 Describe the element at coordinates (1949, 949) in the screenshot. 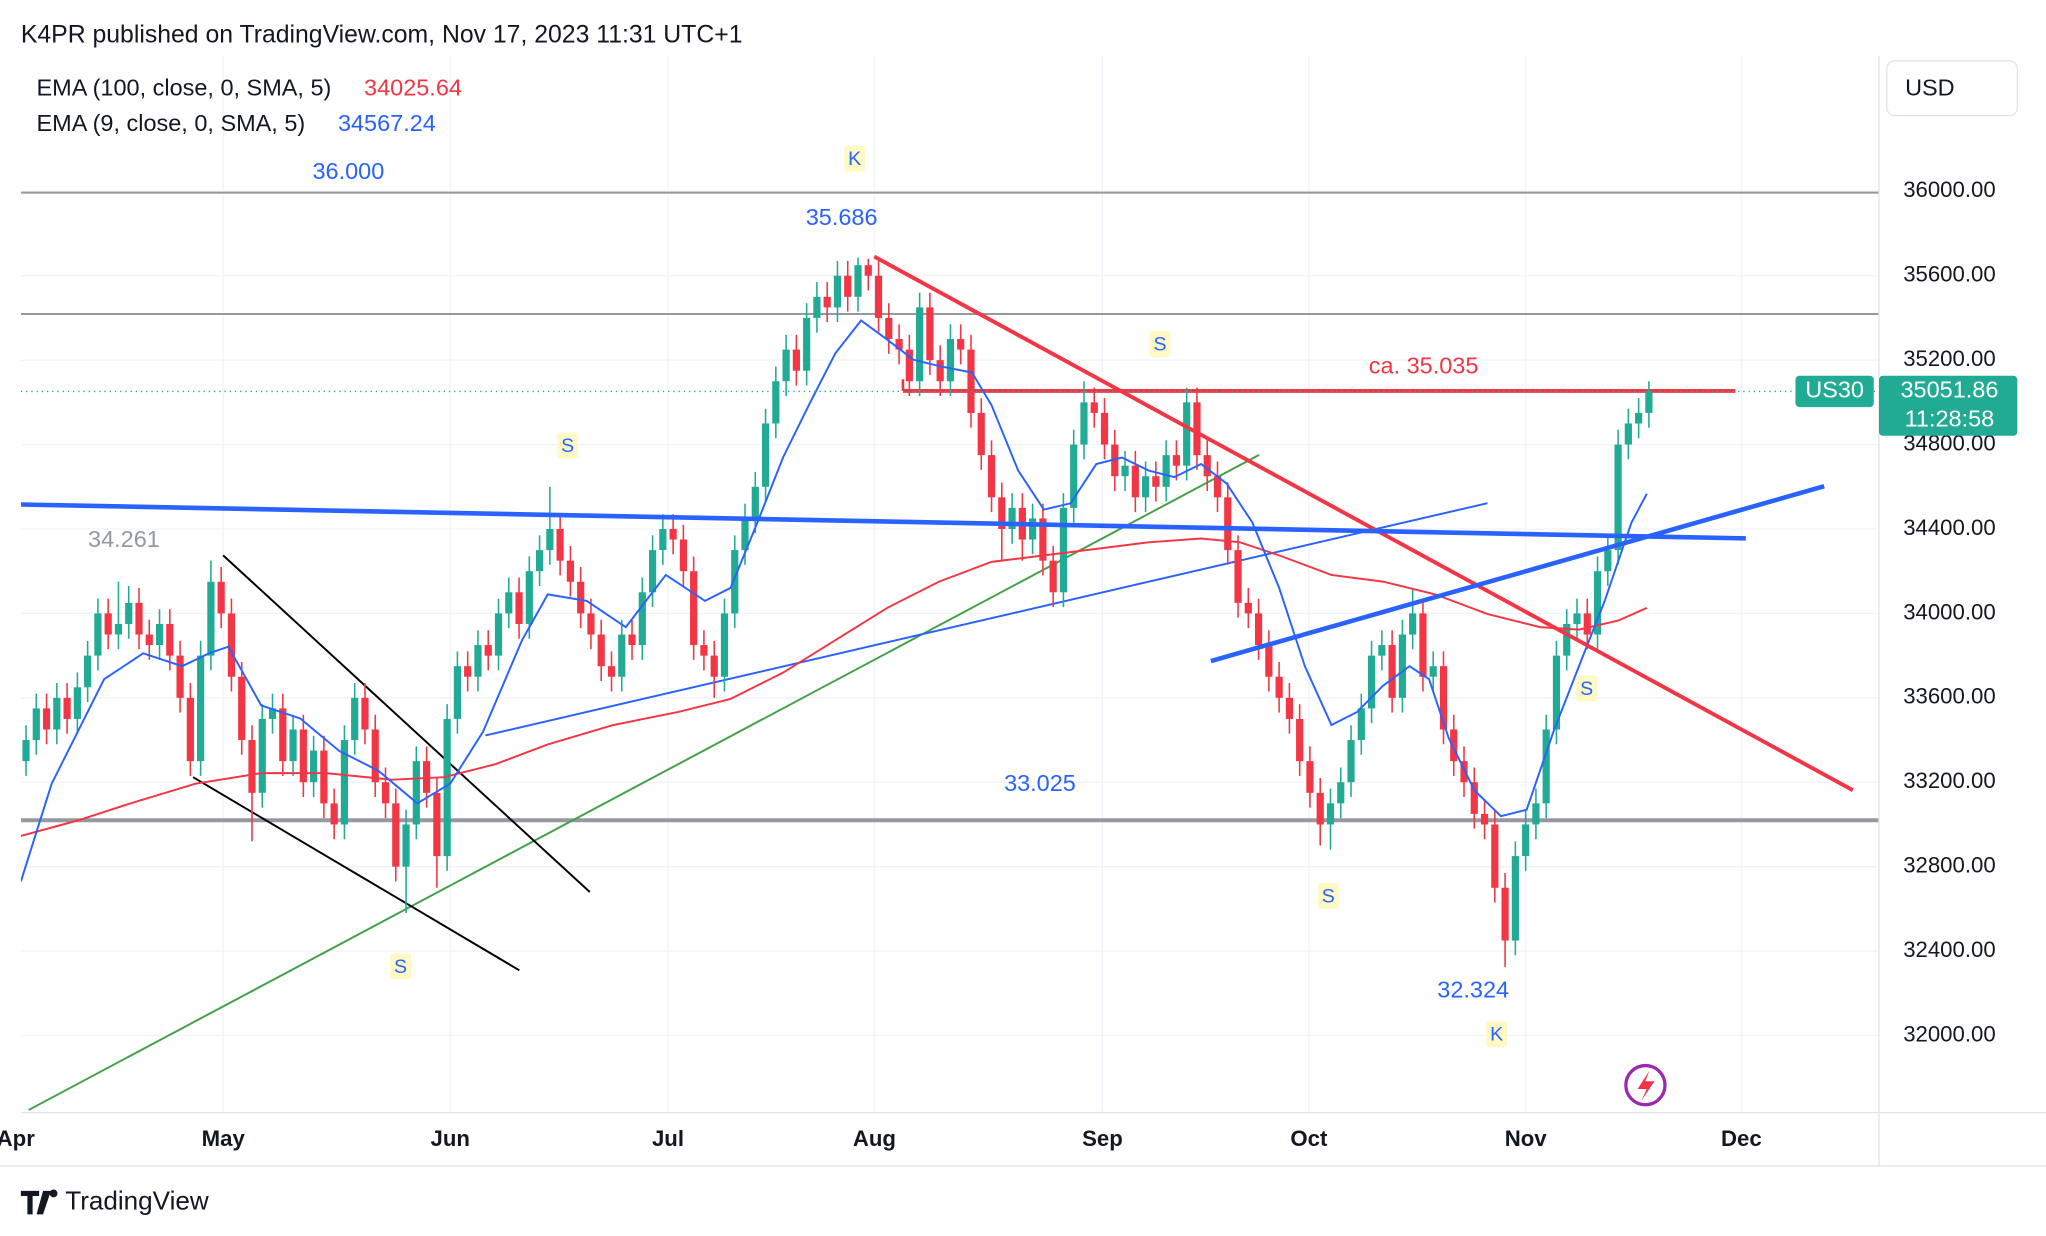

I see `y-tick-label: 32400.00` at that location.